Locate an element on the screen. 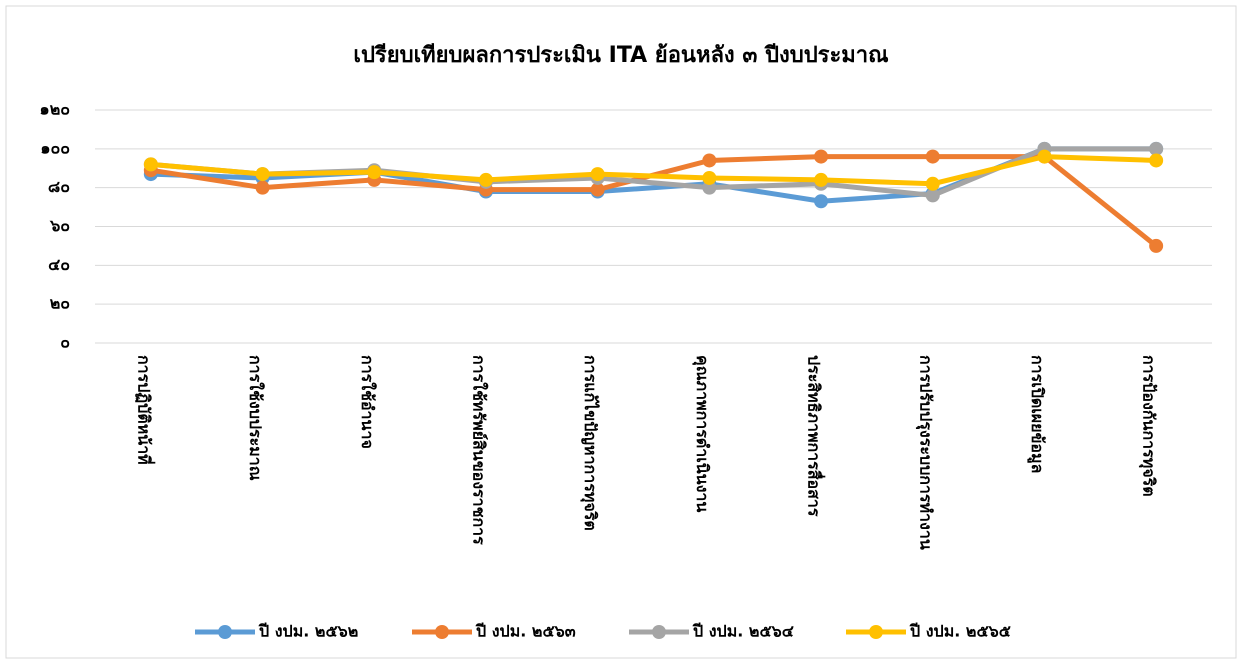  x-tick-label: การใช้อำนาจ is located at coordinates (367, 402).